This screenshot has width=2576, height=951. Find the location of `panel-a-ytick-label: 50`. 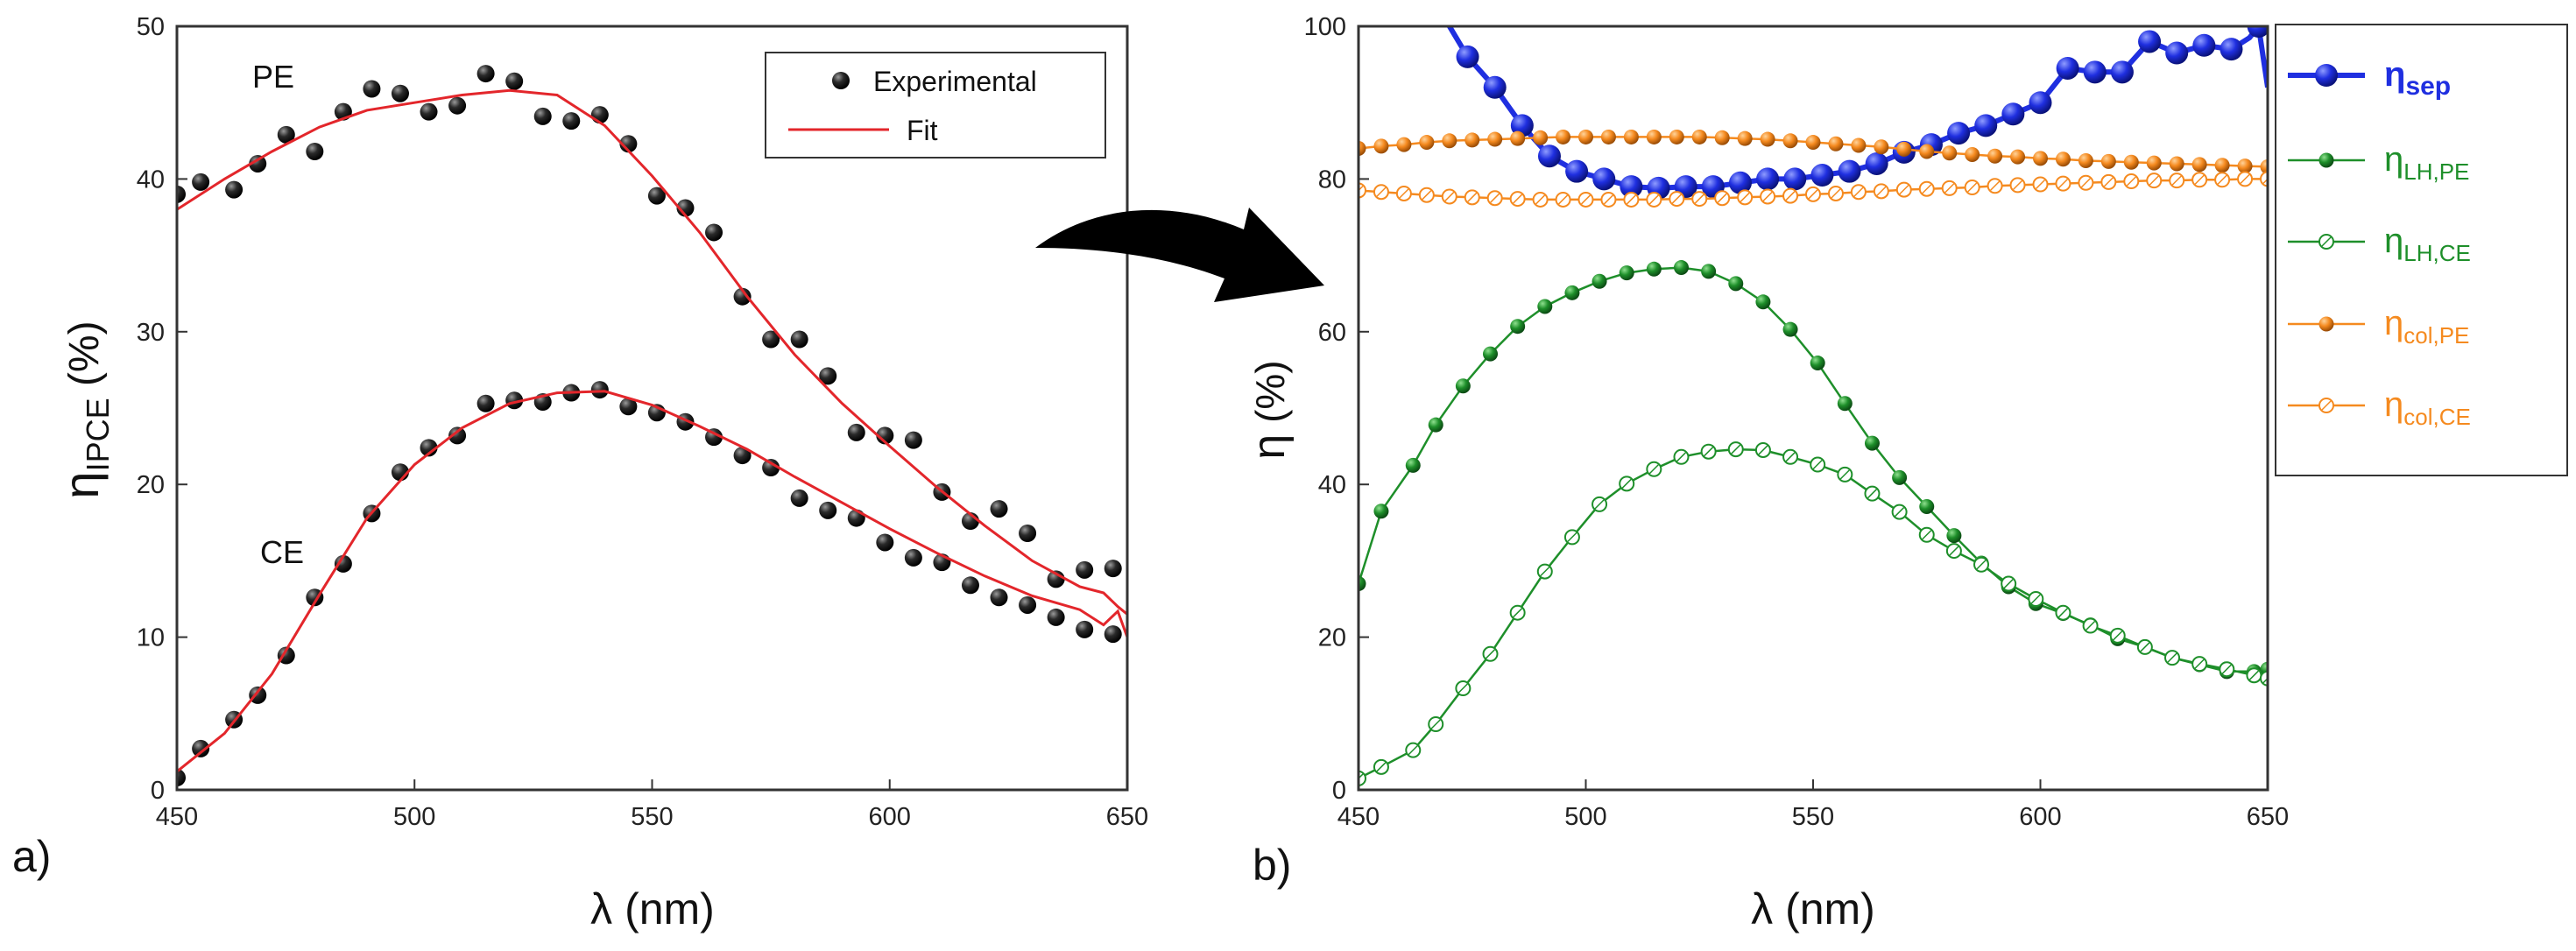

panel-a-ytick-label: 50 is located at coordinates (151, 27).